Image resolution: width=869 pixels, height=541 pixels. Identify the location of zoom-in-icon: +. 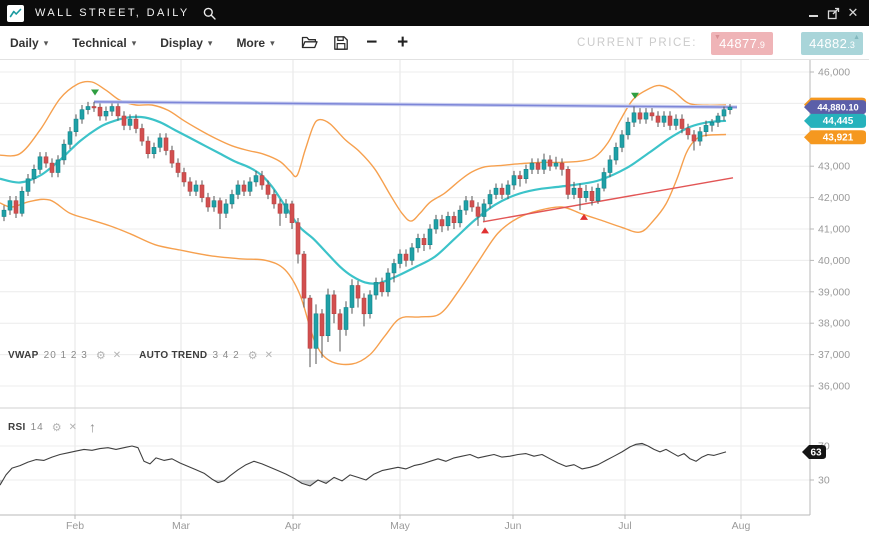
(403, 42).